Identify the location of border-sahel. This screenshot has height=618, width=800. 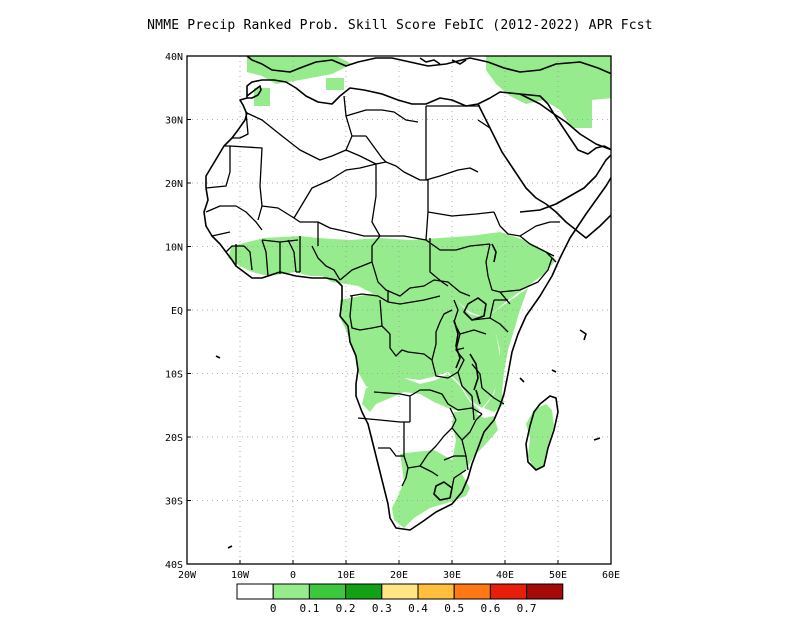
(378, 173).